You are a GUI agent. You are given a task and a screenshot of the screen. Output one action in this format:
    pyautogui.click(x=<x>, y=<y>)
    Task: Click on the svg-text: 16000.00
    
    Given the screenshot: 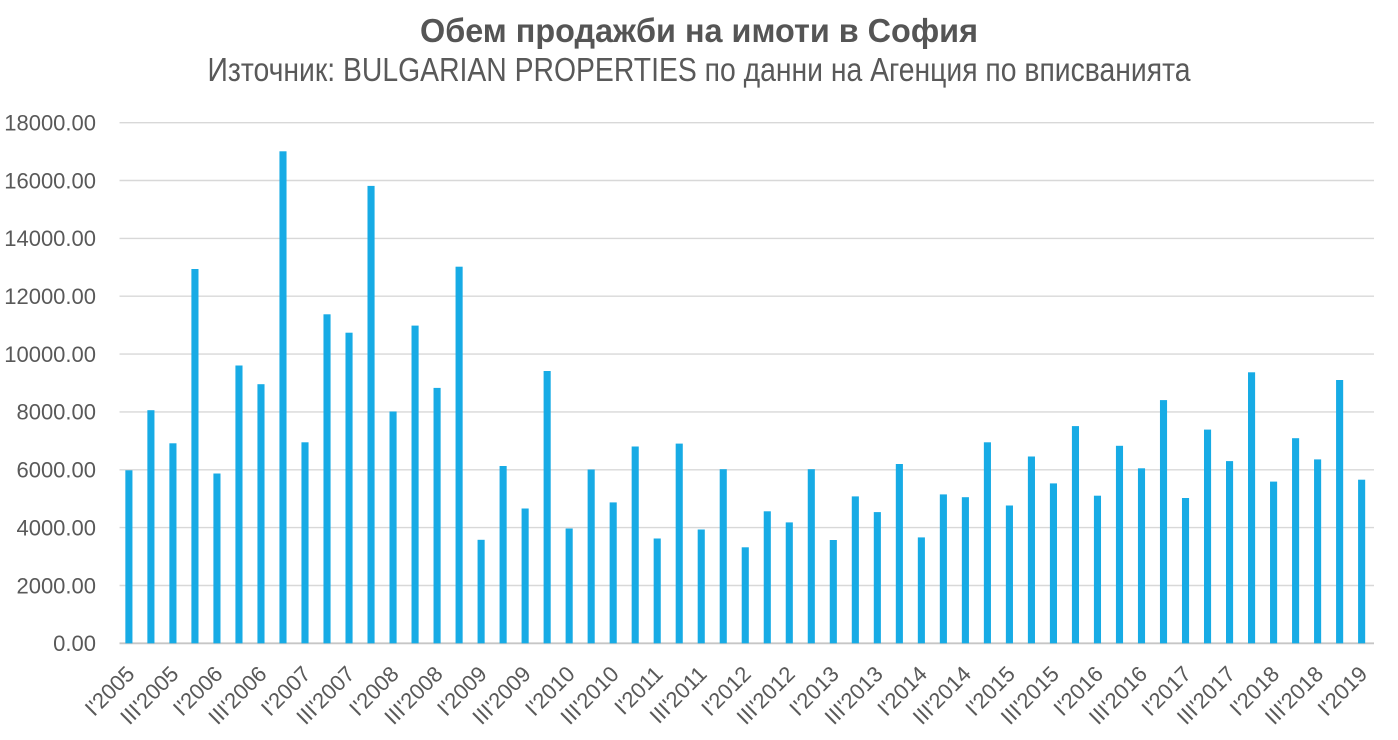 What is the action you would take?
    pyautogui.click(x=50, y=180)
    